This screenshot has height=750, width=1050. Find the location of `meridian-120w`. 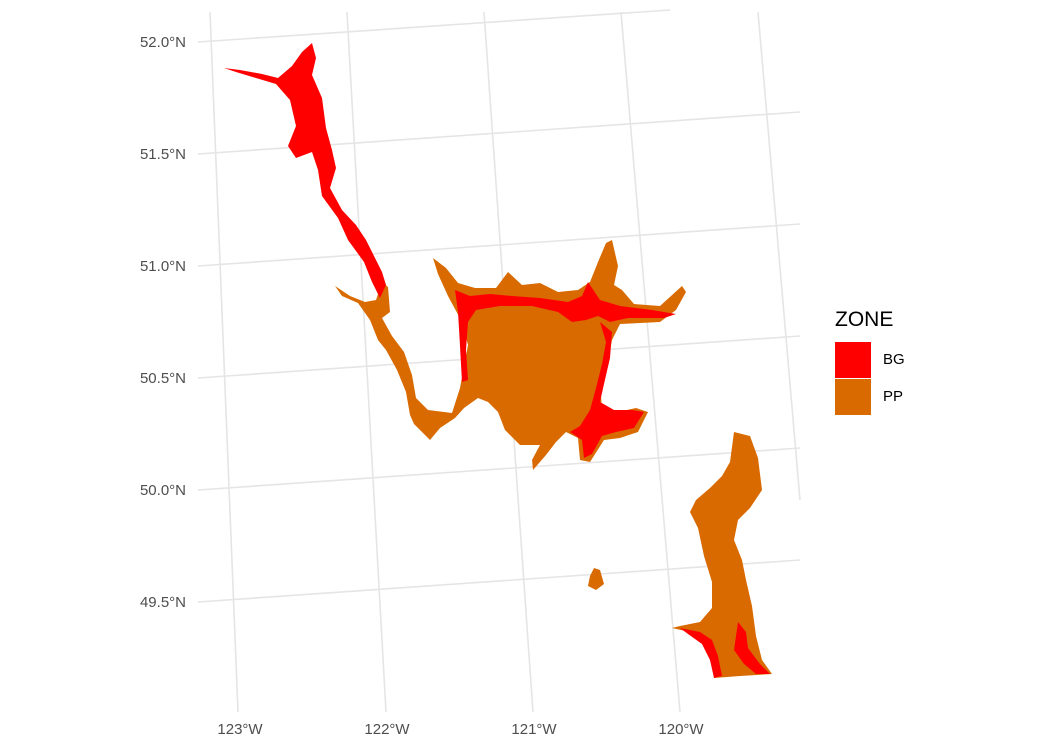

meridian-120w is located at coordinates (650, 362).